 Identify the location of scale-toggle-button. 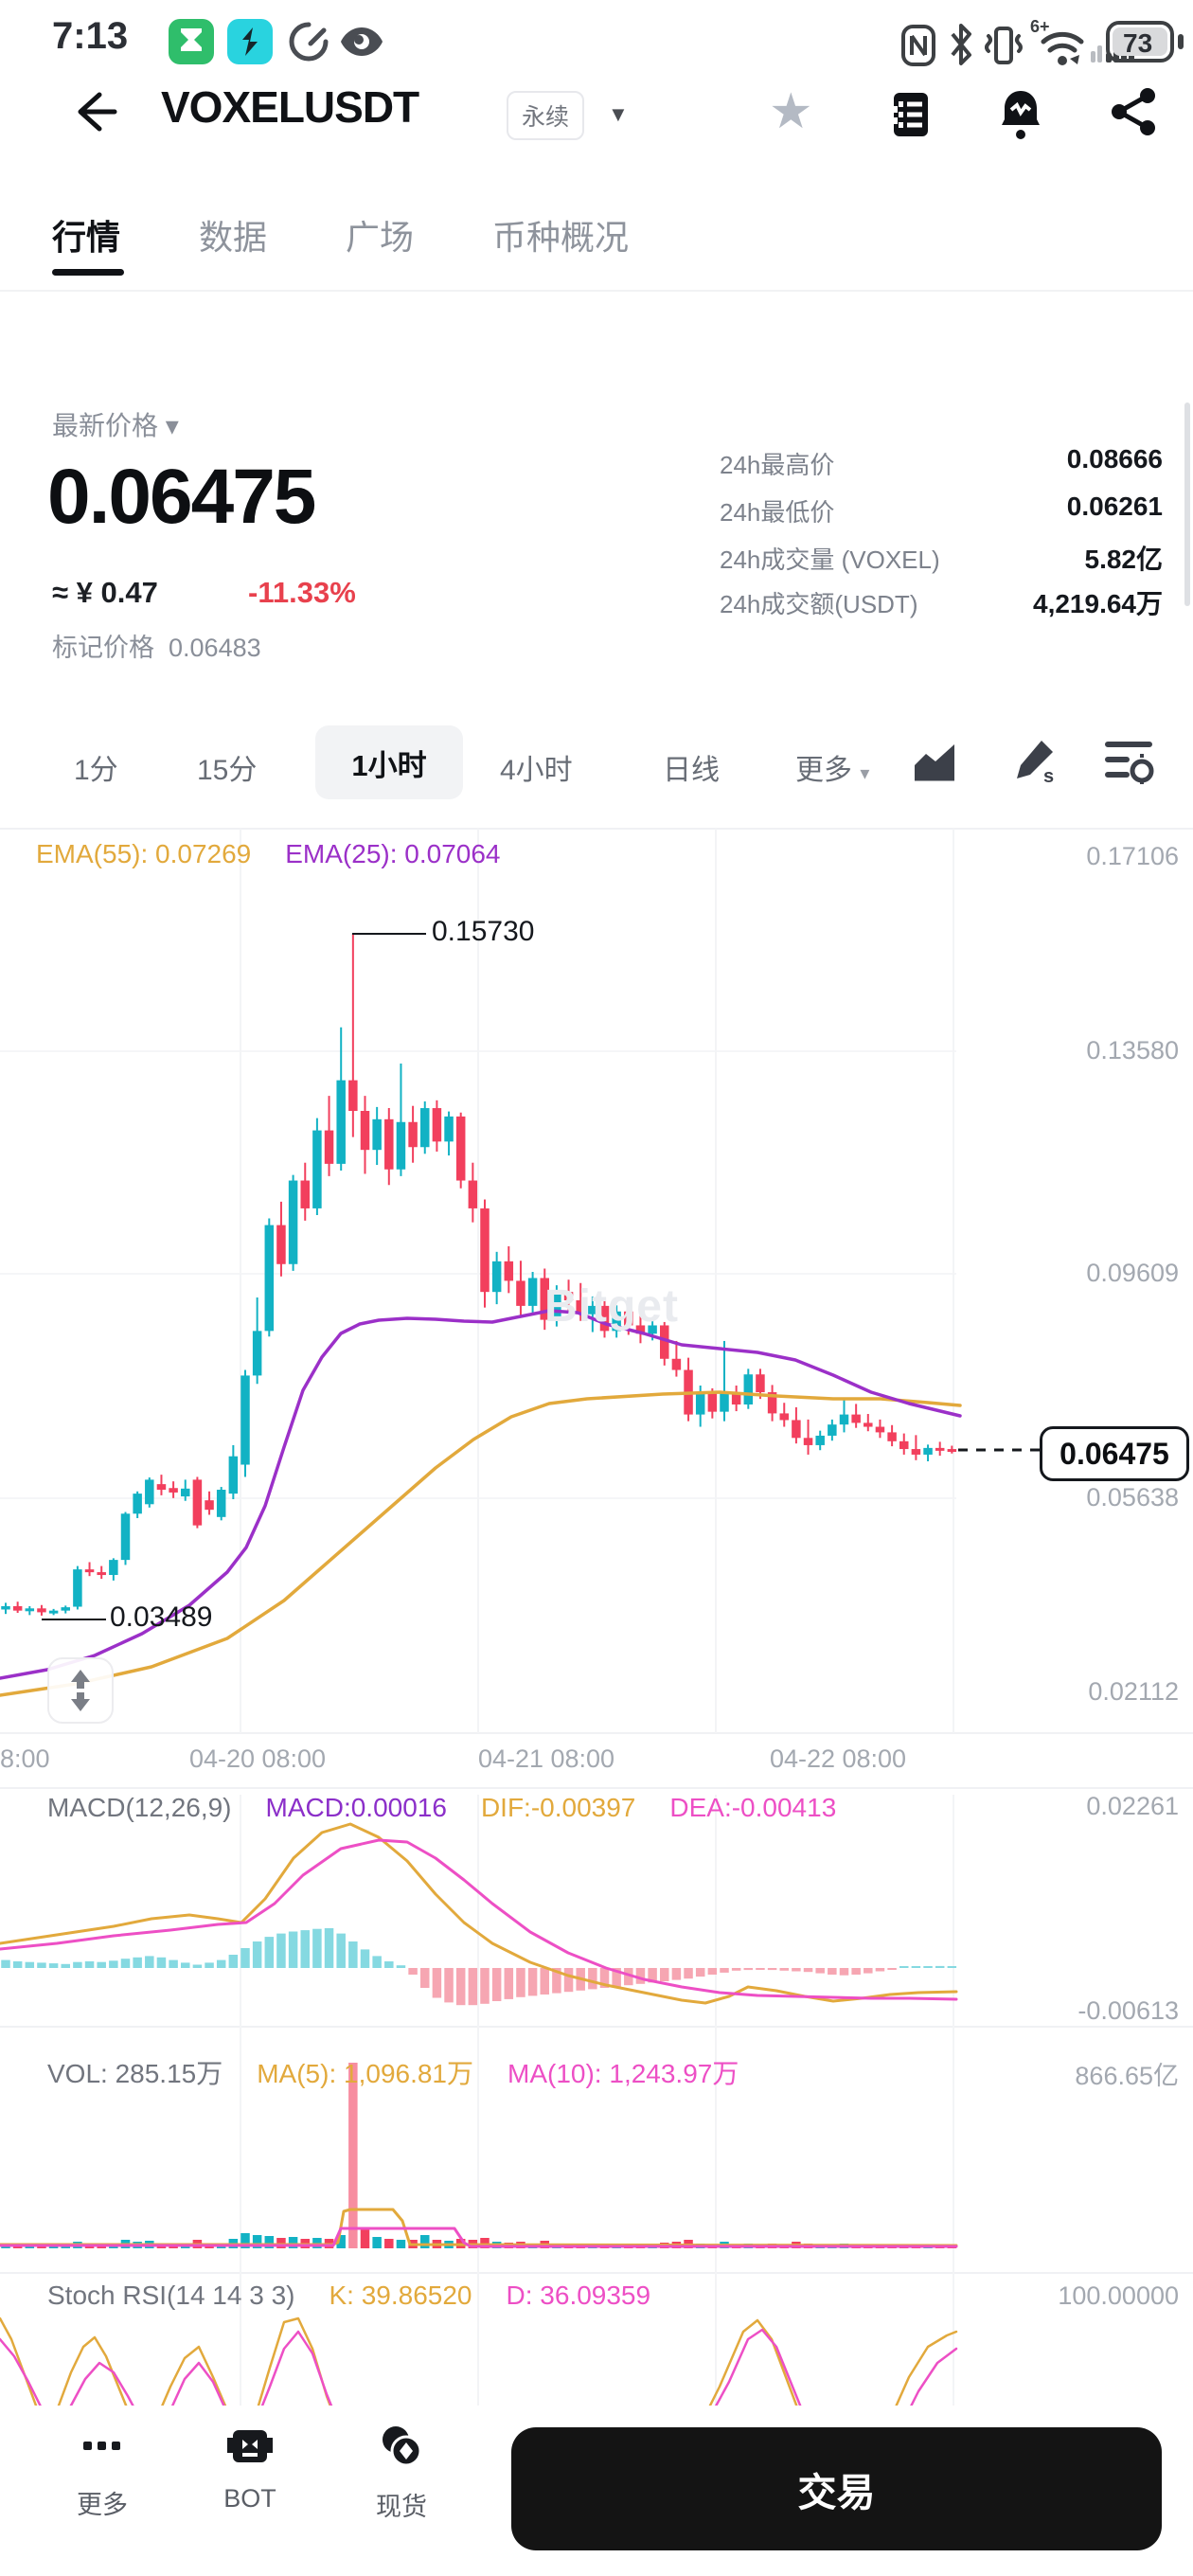
(80, 1690).